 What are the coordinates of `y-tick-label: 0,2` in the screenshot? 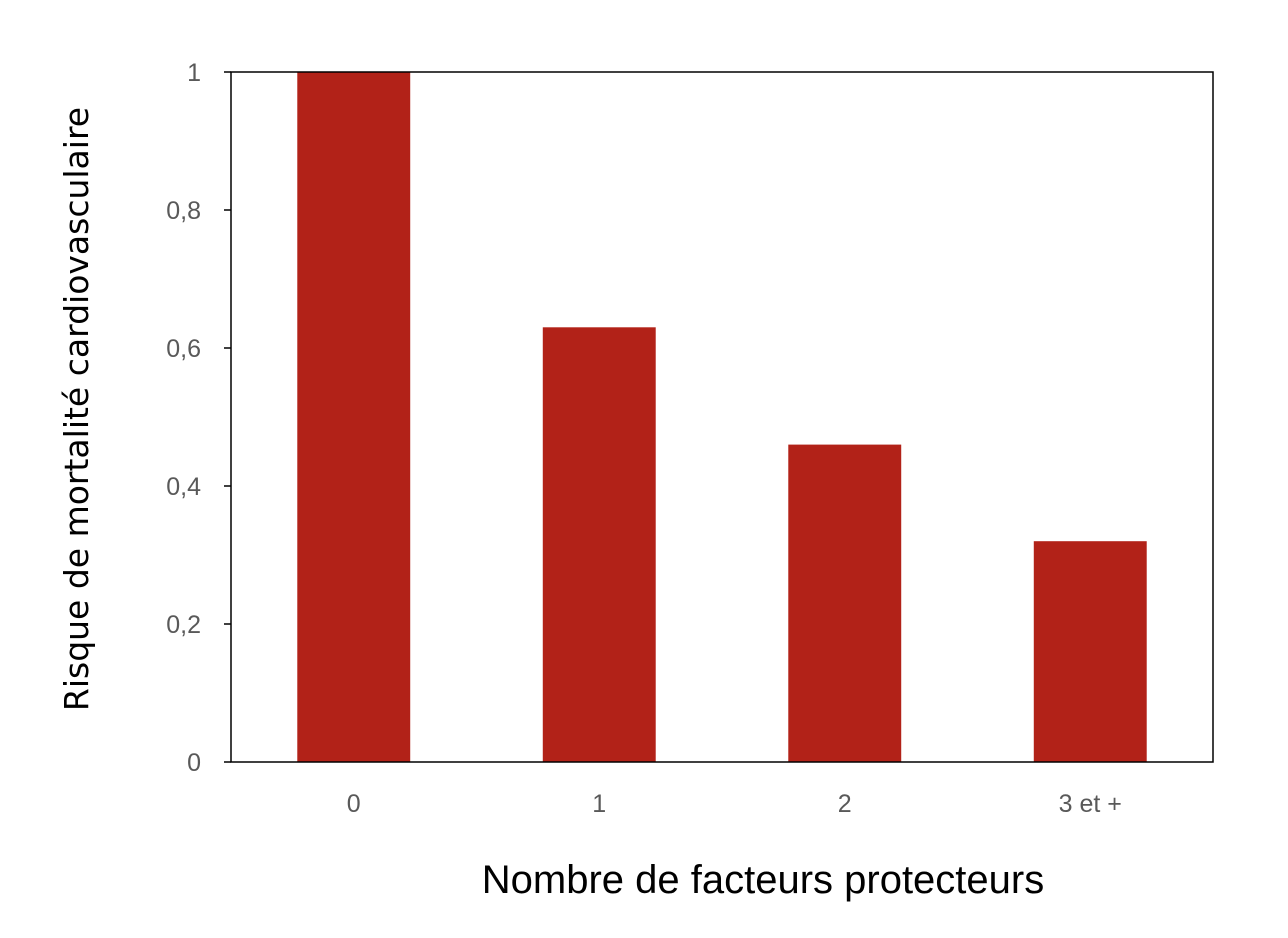 It's located at (183, 625).